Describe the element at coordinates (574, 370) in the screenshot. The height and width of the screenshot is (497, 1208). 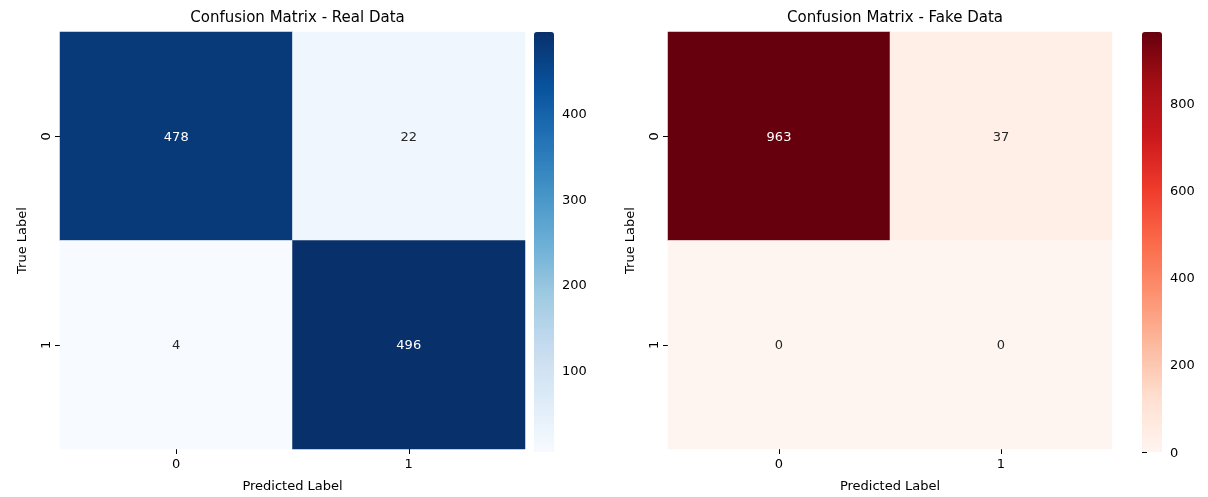
I see `color-bar-label: 100` at that location.